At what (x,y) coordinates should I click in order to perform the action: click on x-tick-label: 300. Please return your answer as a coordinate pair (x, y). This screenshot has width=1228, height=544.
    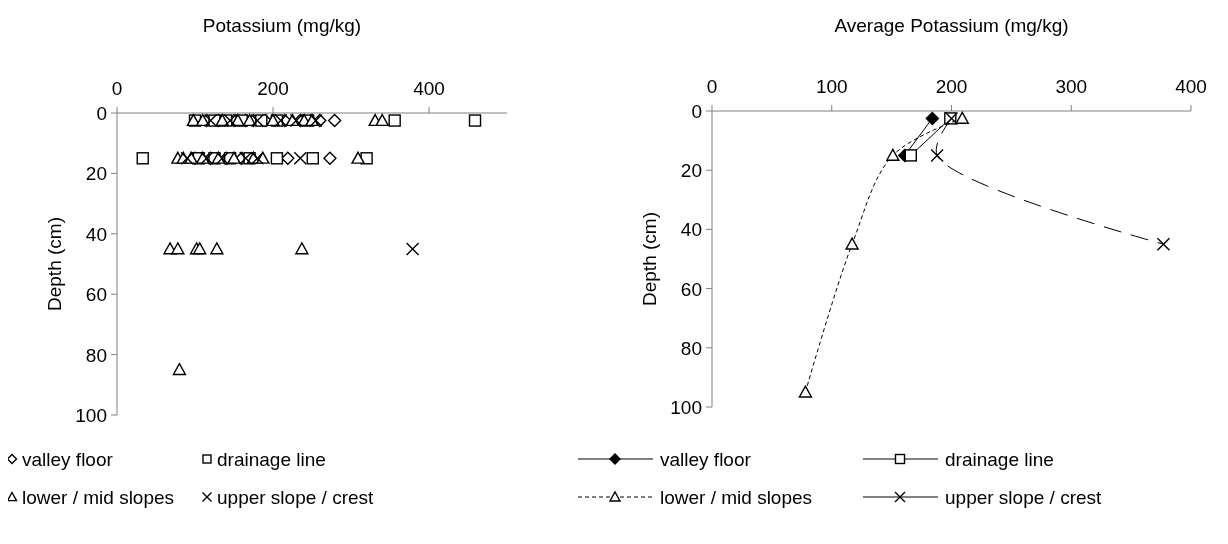
    Looking at the image, I should click on (1071, 86).